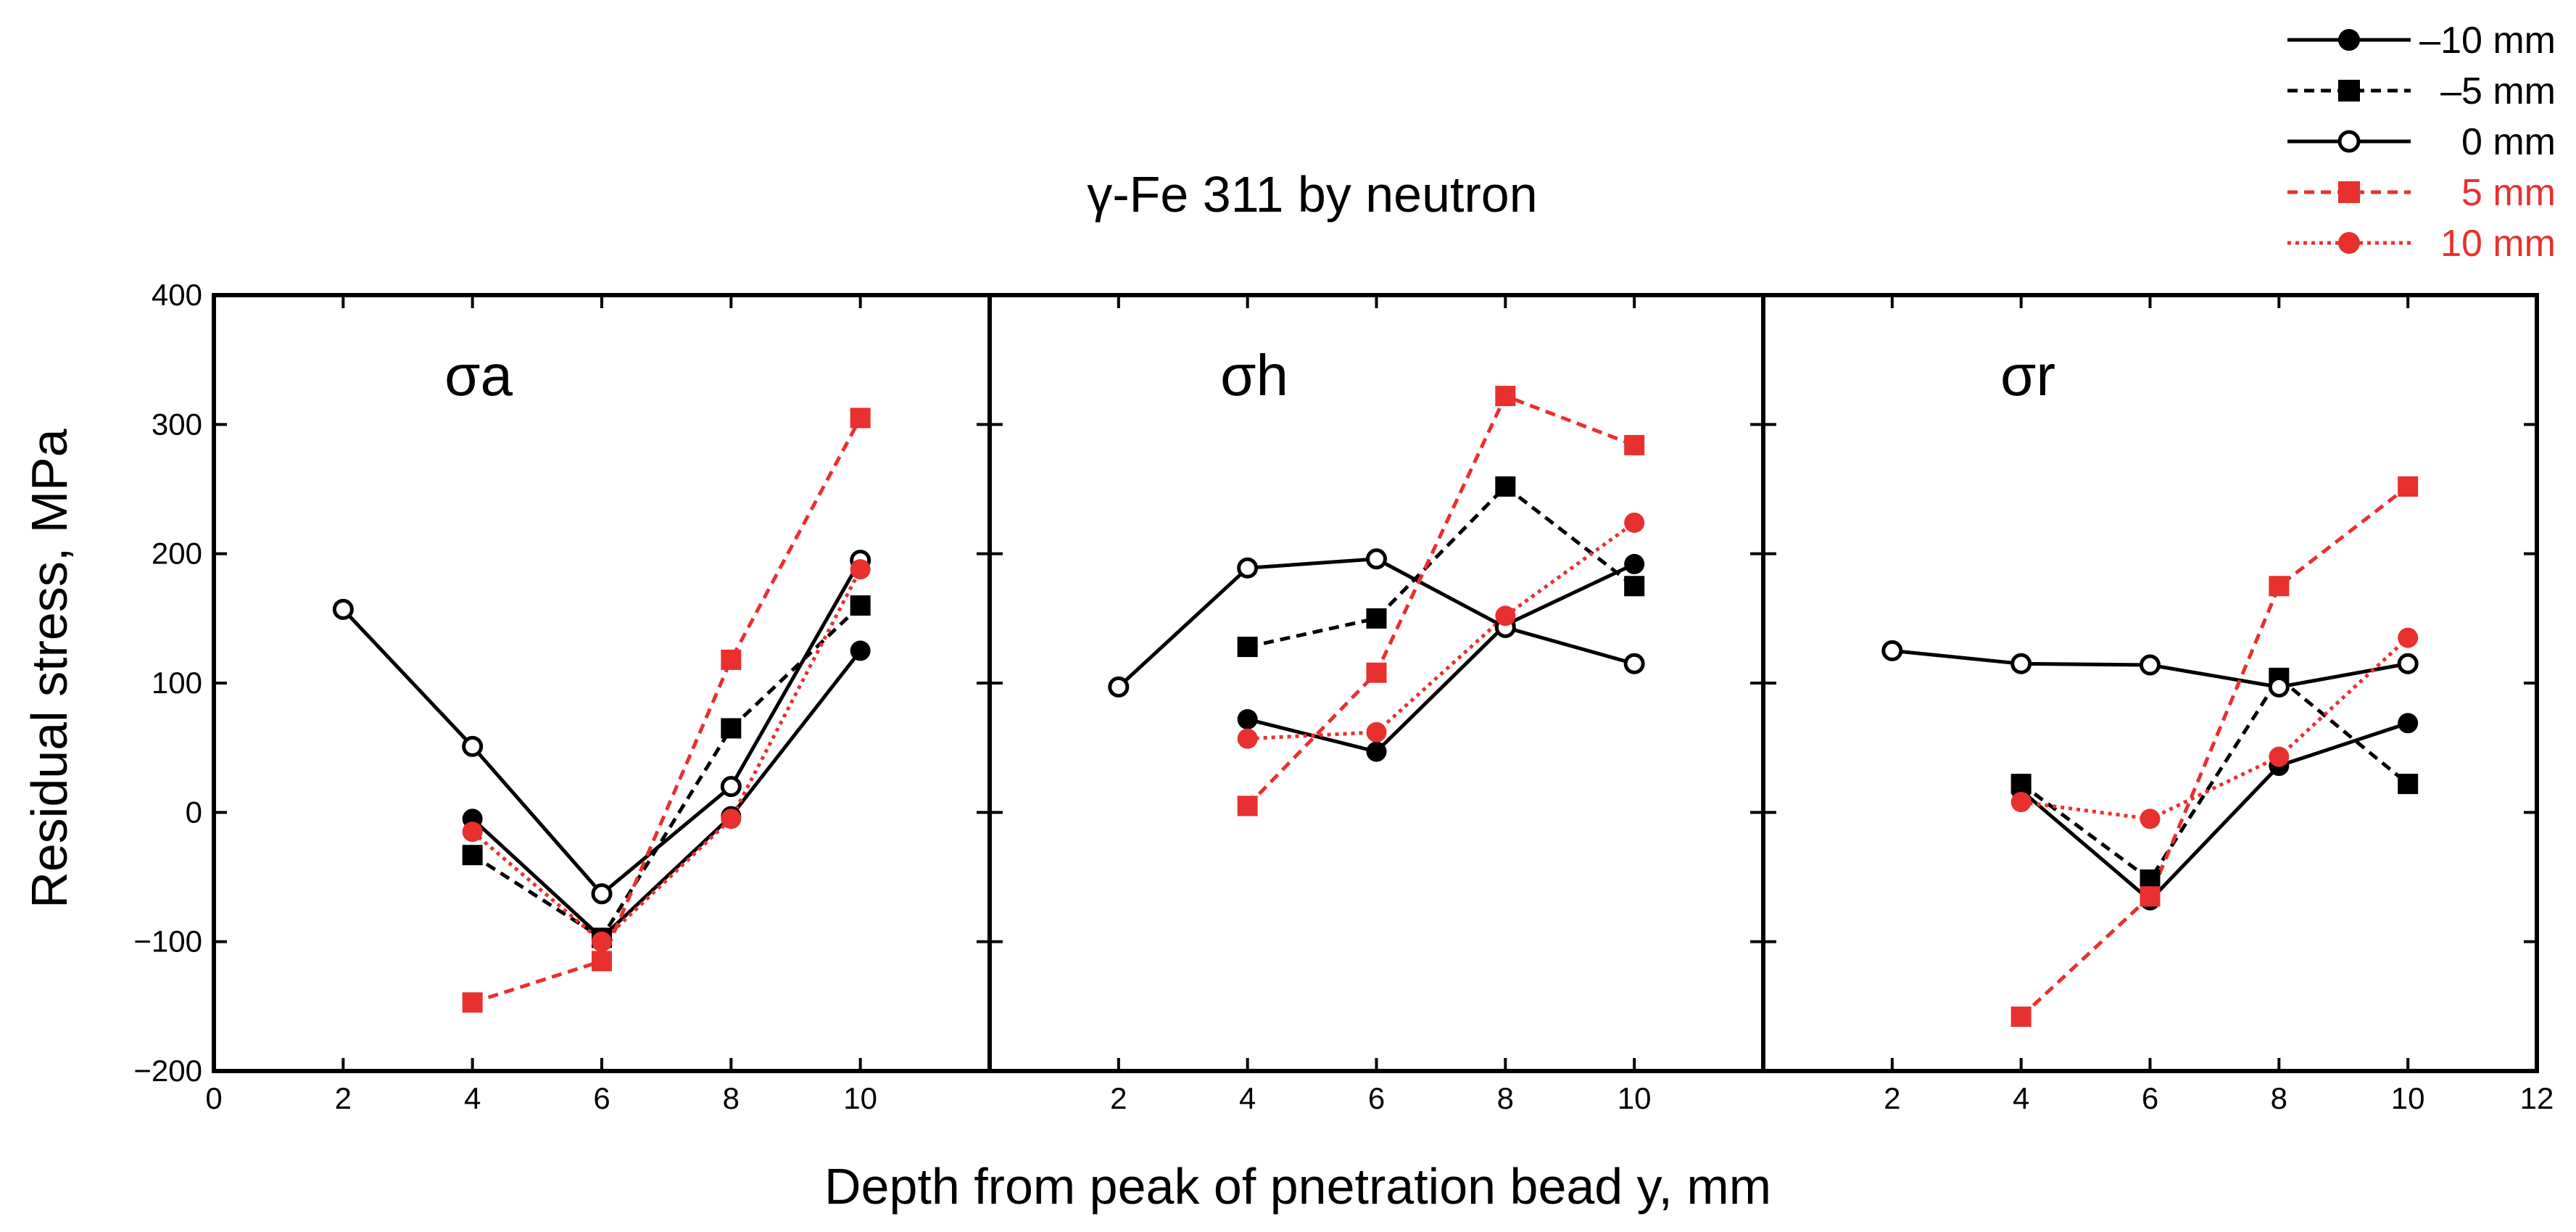 The width and height of the screenshot is (2576, 1232). I want to click on legend-item: –5 mm, so click(2421, 91).